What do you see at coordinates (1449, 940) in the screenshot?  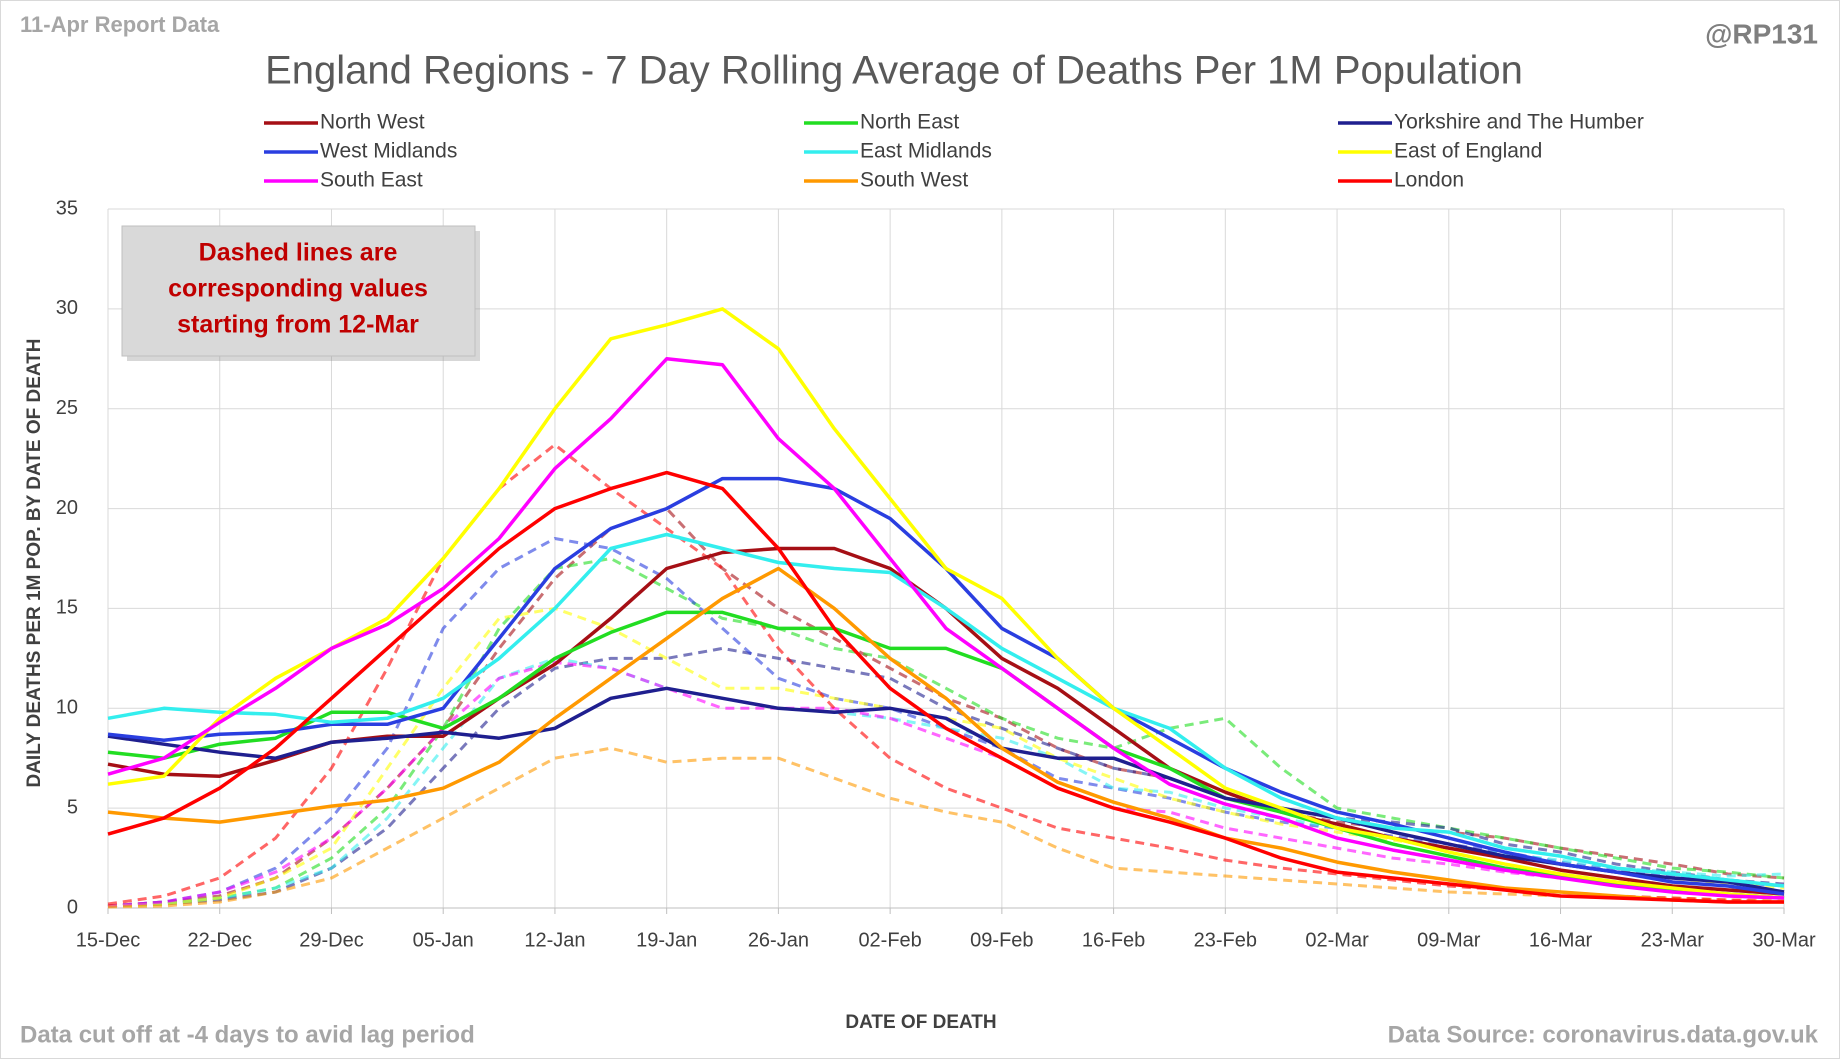 I see `x-tick-label: 09-Mar` at bounding box center [1449, 940].